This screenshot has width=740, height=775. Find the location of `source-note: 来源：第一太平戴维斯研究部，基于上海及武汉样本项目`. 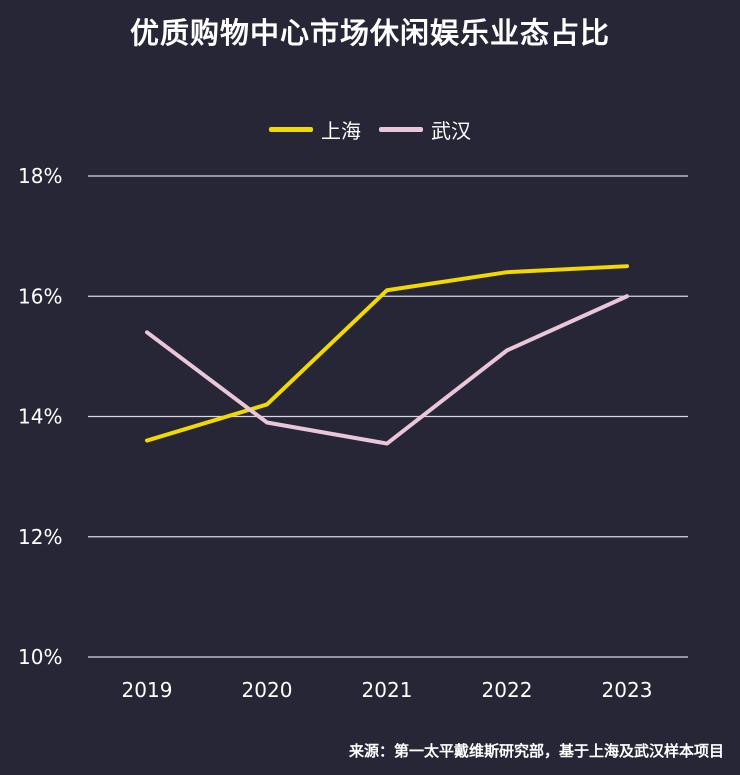

source-note: 来源：第一太平戴维斯研究部，基于上海及武汉样本项目 is located at coordinates (536, 751).